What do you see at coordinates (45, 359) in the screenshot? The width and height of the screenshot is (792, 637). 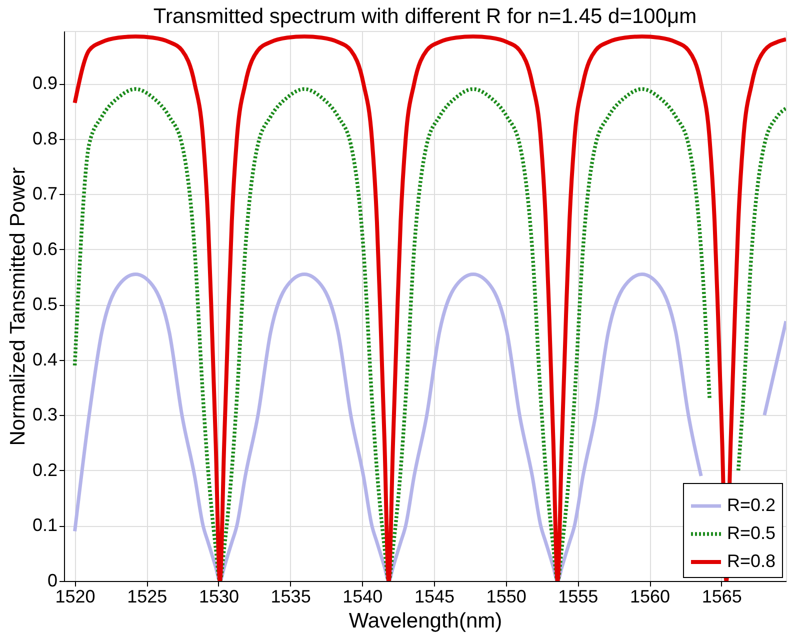 I see `y-tick-label: 0.4` at bounding box center [45, 359].